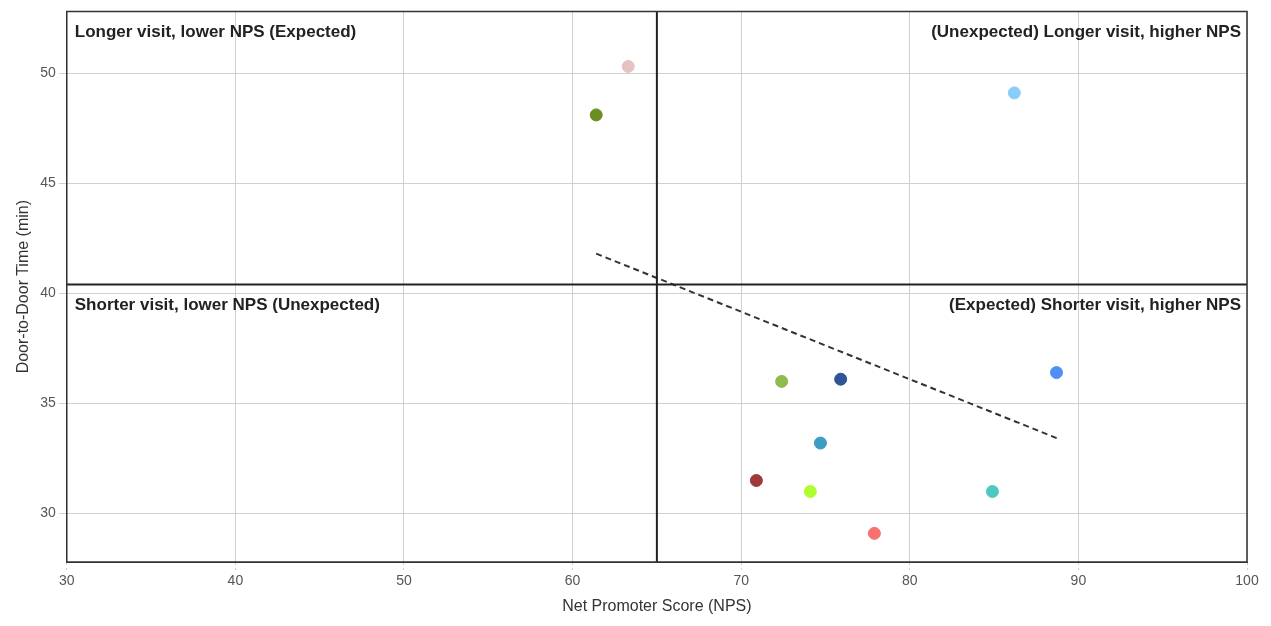  What do you see at coordinates (572, 580) in the screenshot?
I see `x-tick-label: 60` at bounding box center [572, 580].